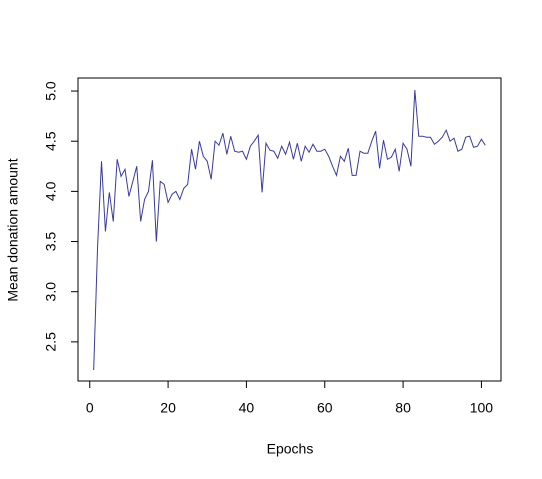 Image resolution: width=542 pixels, height=479 pixels. What do you see at coordinates (247, 408) in the screenshot?
I see `x-tick-label: 40` at bounding box center [247, 408].